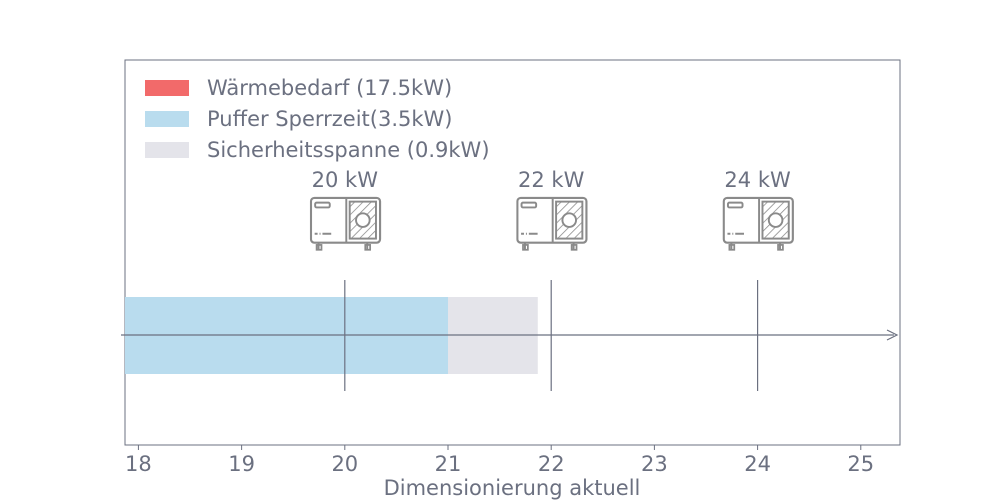 This screenshot has width=1000, height=500. What do you see at coordinates (892, 335) in the screenshot?
I see `arrow-head-icon` at bounding box center [892, 335].